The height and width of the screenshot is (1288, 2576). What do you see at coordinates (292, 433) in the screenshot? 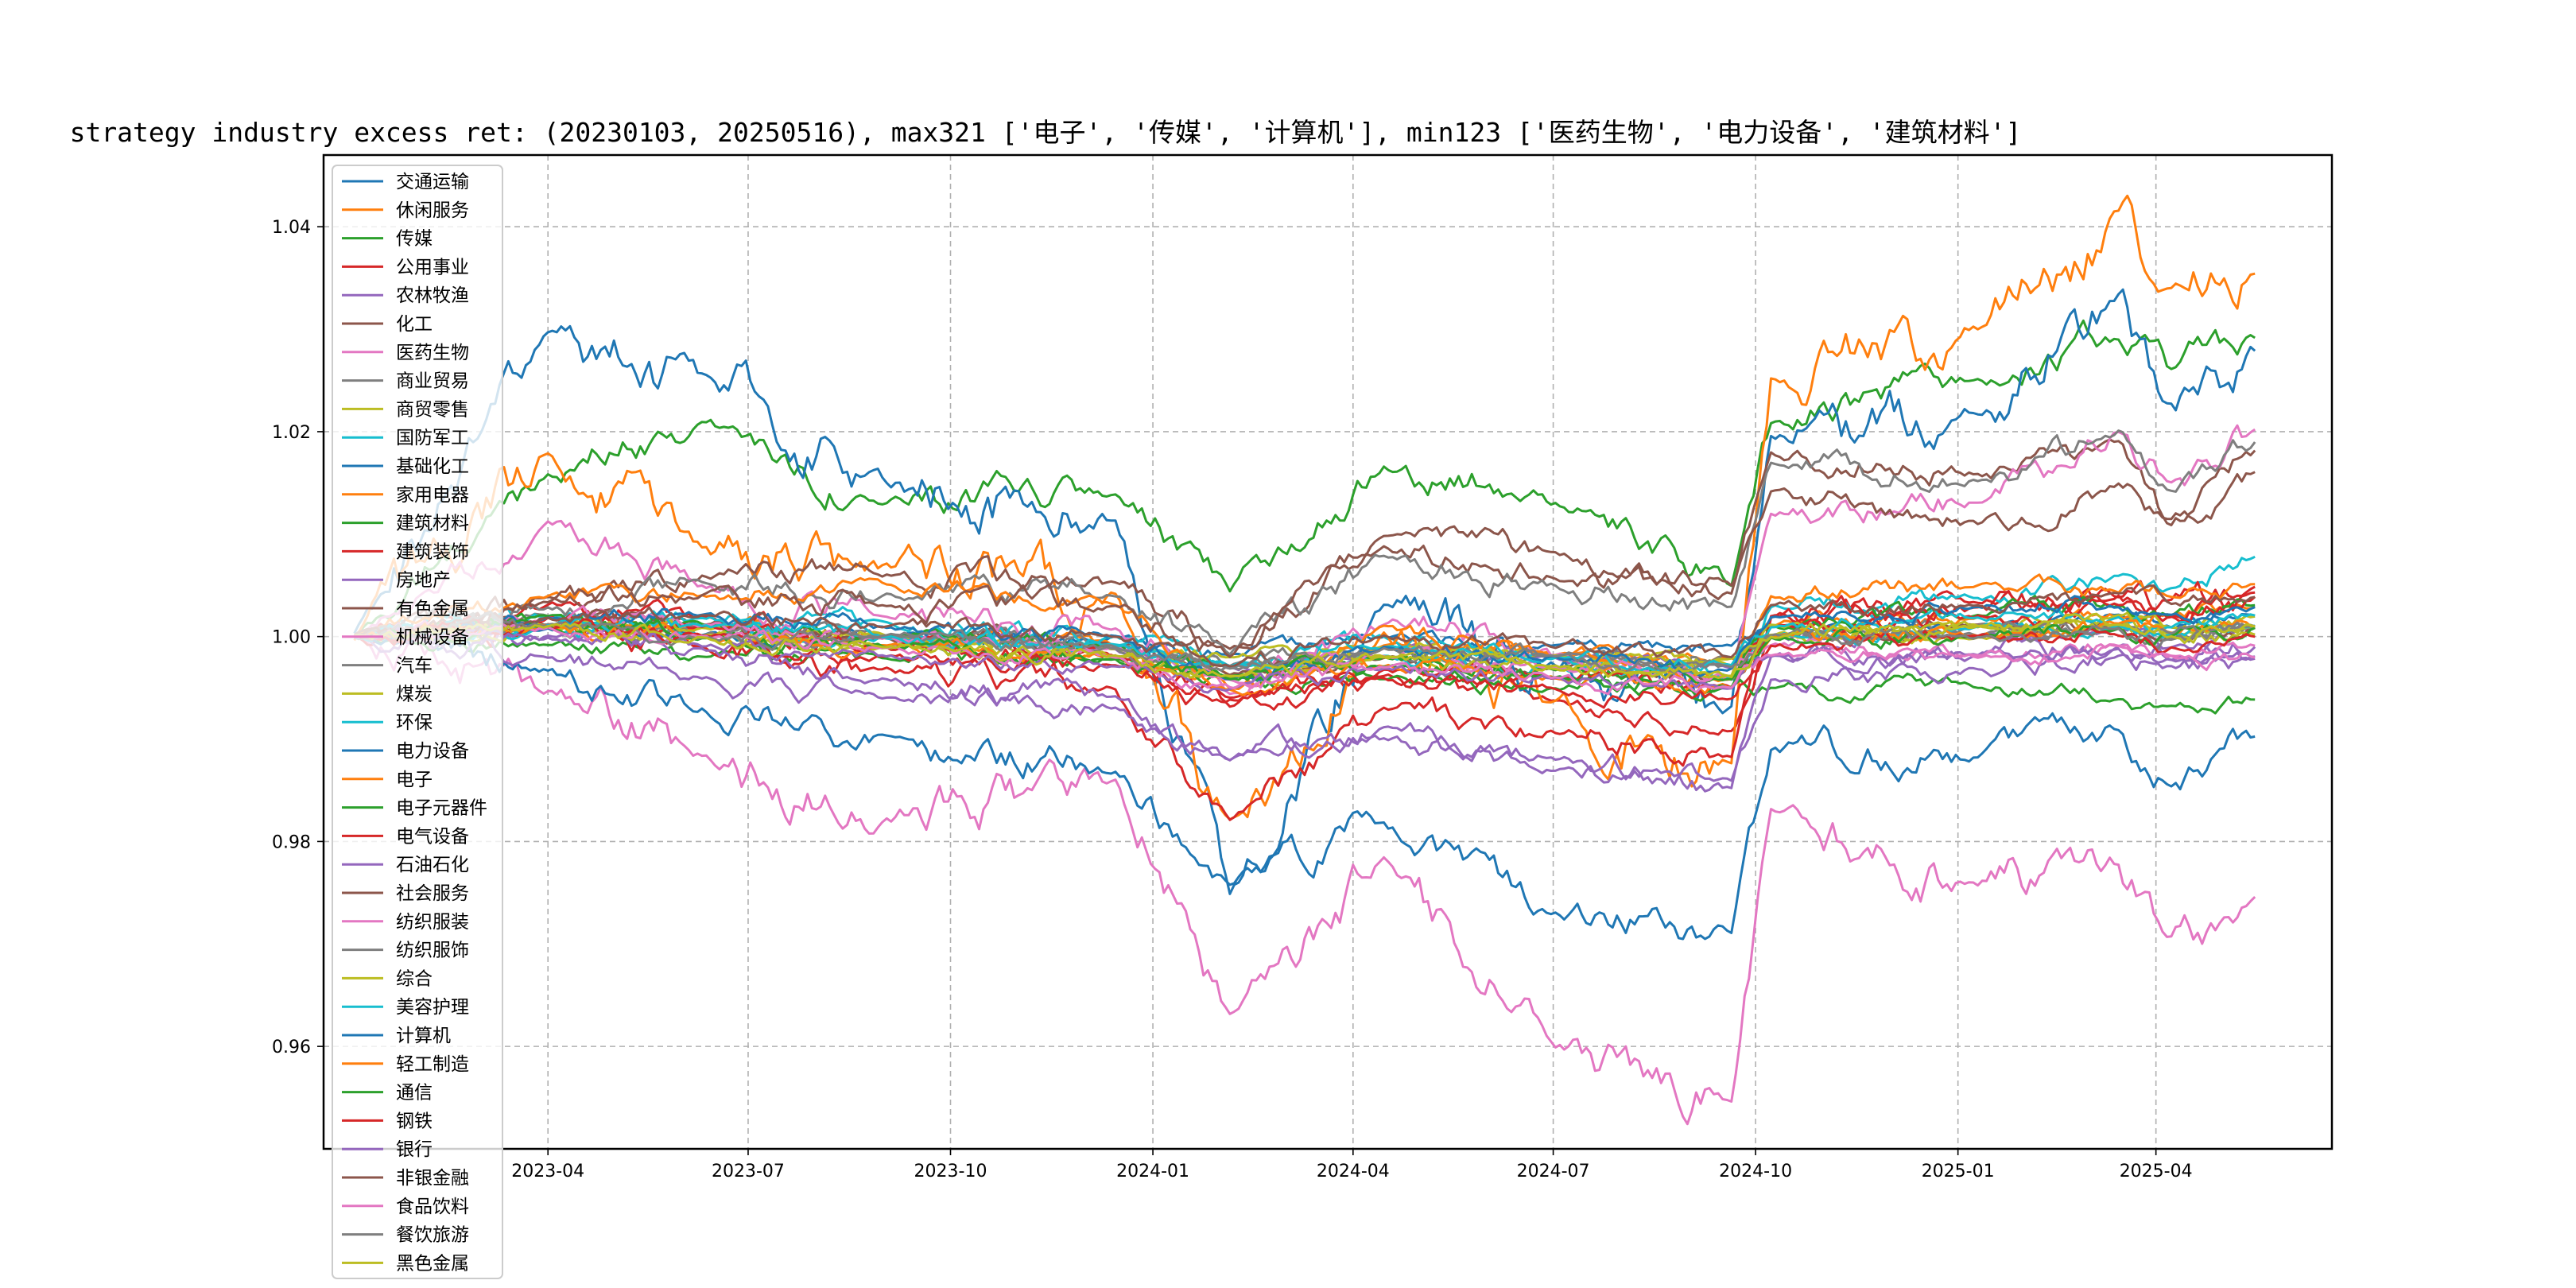
I see `y-tick-label: 1.02` at bounding box center [292, 433].